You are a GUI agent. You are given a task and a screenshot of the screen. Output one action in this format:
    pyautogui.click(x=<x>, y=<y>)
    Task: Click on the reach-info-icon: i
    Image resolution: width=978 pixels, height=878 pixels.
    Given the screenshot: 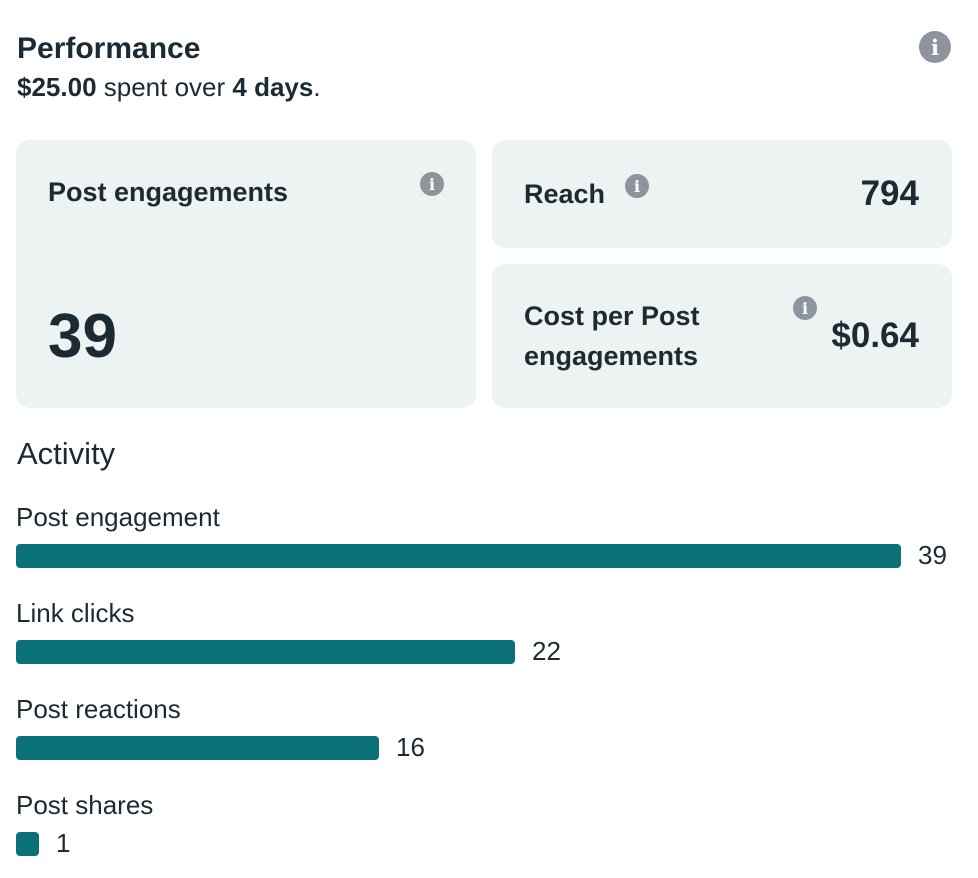 What is the action you would take?
    pyautogui.click(x=637, y=186)
    